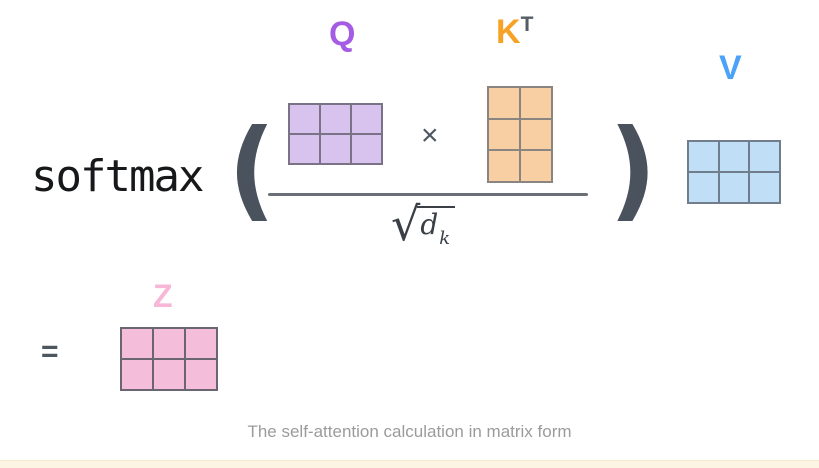 Image resolution: width=819 pixels, height=468 pixels. I want to click on sqrt-dk-expression: √ dk, so click(423, 224).